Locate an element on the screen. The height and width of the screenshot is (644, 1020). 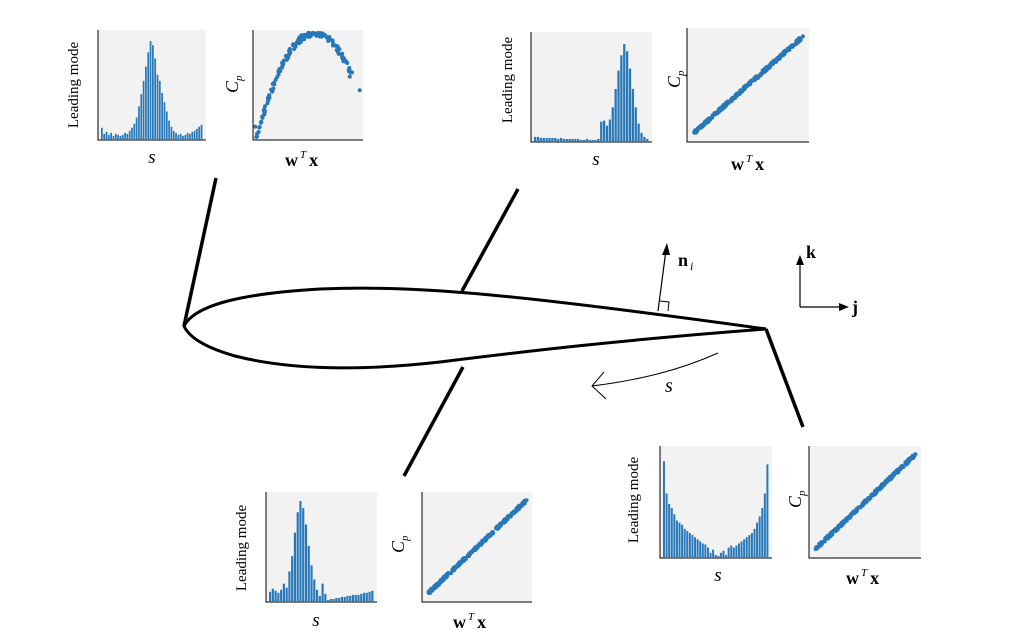
right-angle-marker is located at coordinates (664, 306).